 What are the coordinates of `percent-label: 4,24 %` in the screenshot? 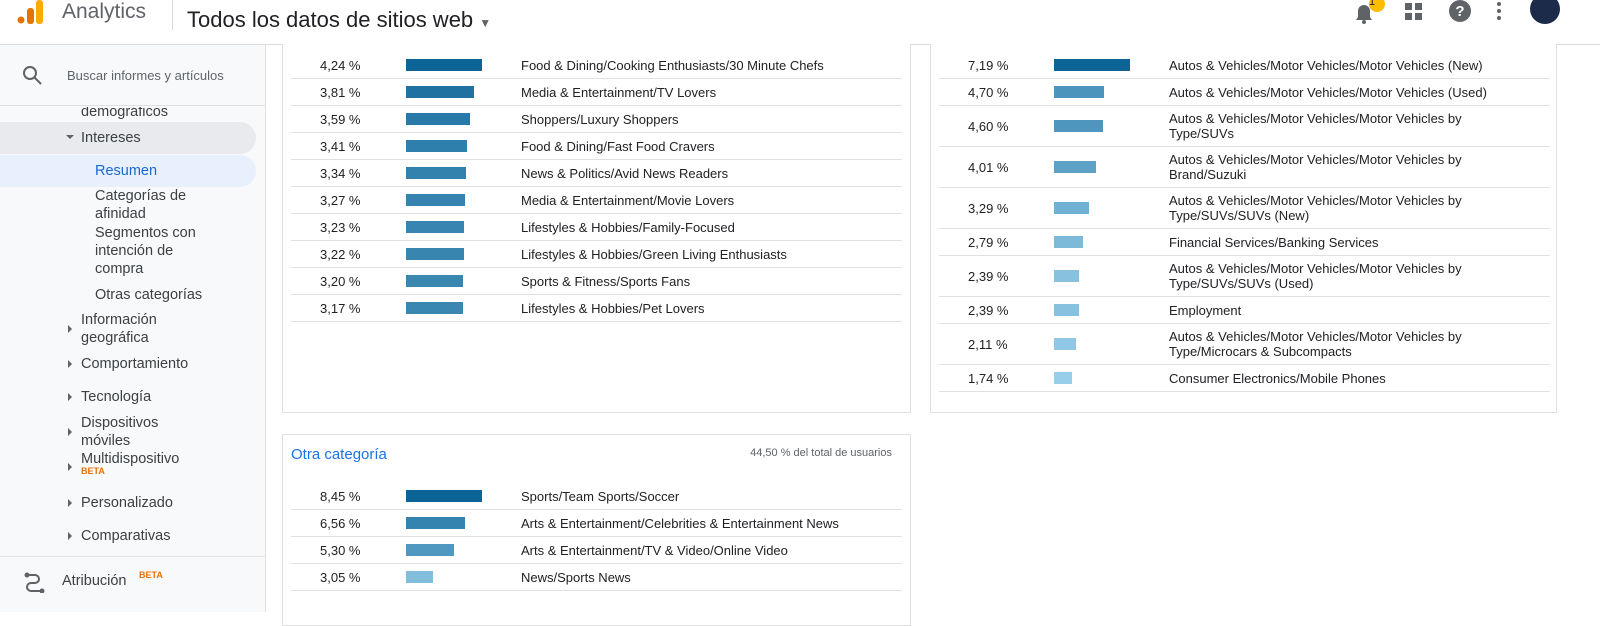 It's located at (340, 65).